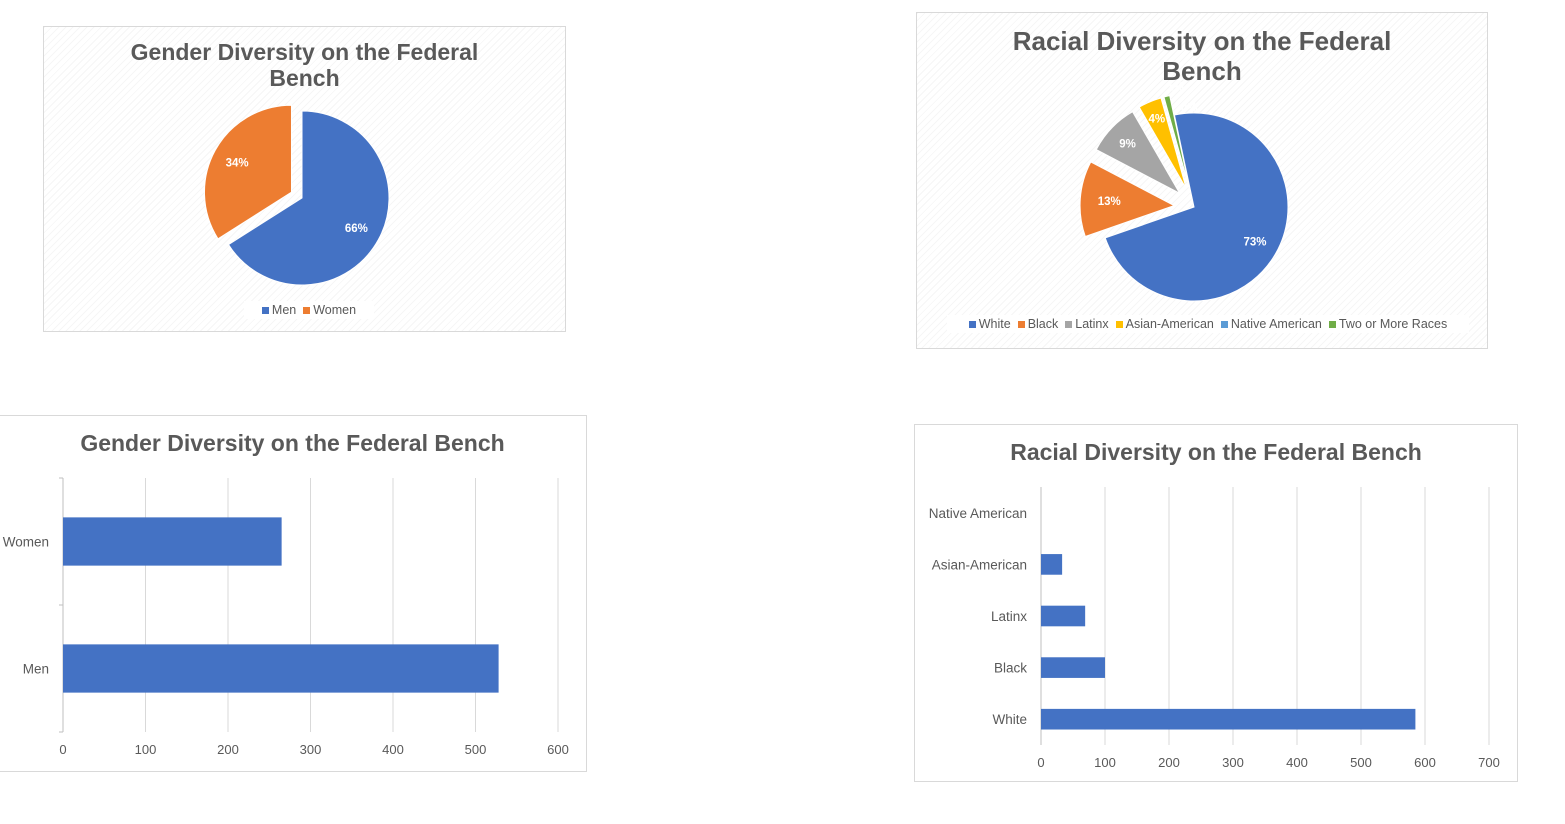 The image size is (1565, 824). What do you see at coordinates (26, 542) in the screenshot?
I see `category-label-women: Women` at bounding box center [26, 542].